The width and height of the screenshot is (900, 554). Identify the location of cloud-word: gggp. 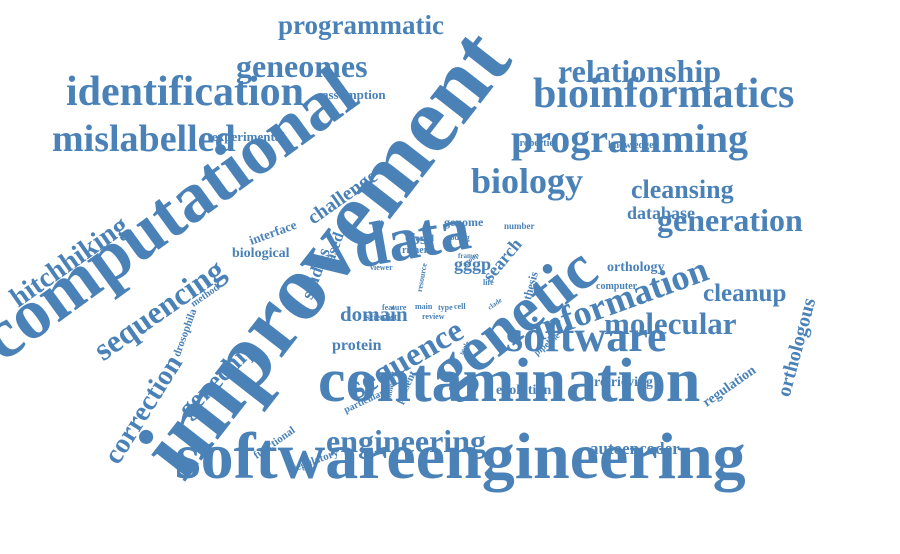
(473, 263).